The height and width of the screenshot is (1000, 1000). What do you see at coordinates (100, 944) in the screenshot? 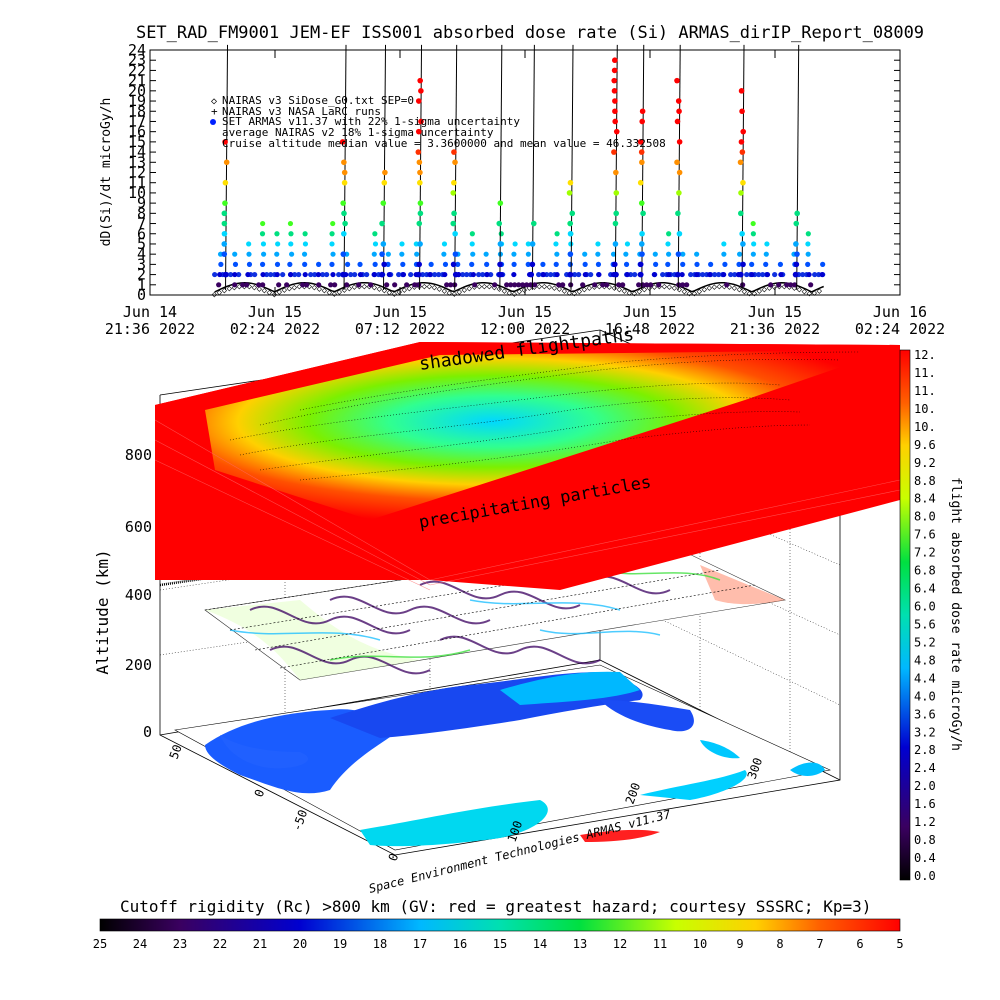
I see `bottom-colorbar-tick: 25` at bounding box center [100, 944].